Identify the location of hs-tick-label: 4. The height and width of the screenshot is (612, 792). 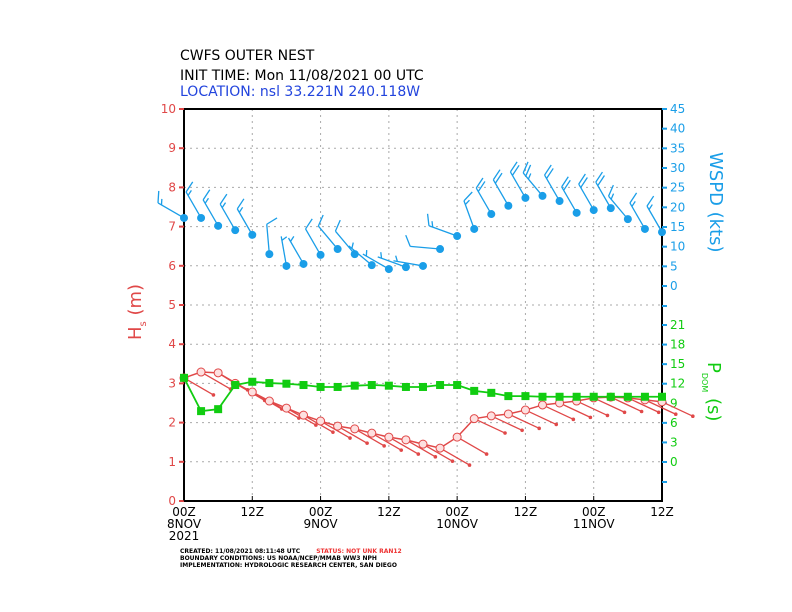
(172, 344).